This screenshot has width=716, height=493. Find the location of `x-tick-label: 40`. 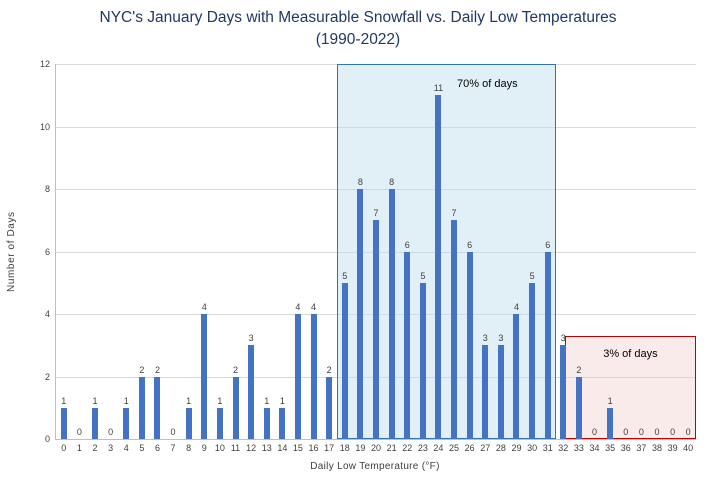

x-tick-label: 40 is located at coordinates (688, 448).